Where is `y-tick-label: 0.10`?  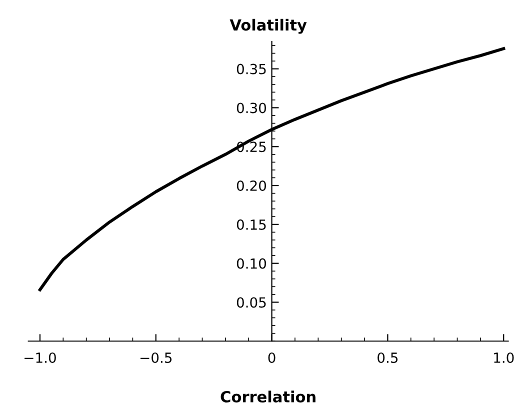
y-tick-label: 0.10 is located at coordinates (251, 263).